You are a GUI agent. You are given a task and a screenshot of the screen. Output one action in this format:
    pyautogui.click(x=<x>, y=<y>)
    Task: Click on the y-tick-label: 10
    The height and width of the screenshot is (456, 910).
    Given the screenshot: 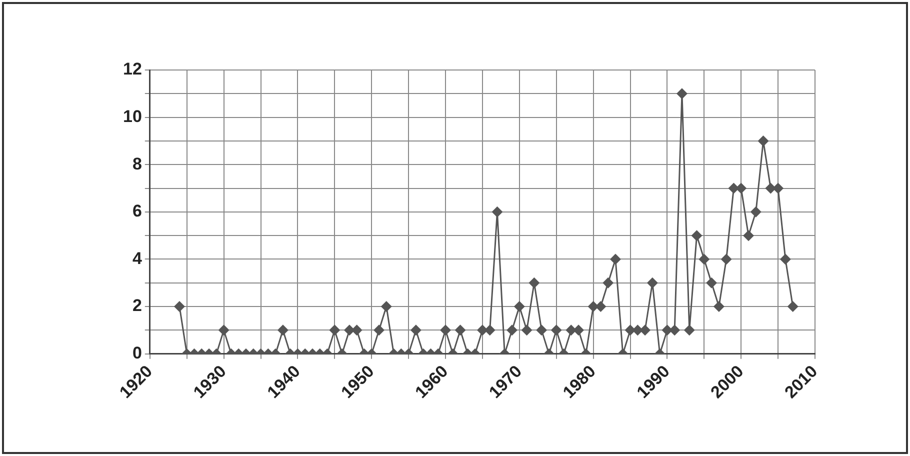 What is the action you would take?
    pyautogui.click(x=132, y=116)
    